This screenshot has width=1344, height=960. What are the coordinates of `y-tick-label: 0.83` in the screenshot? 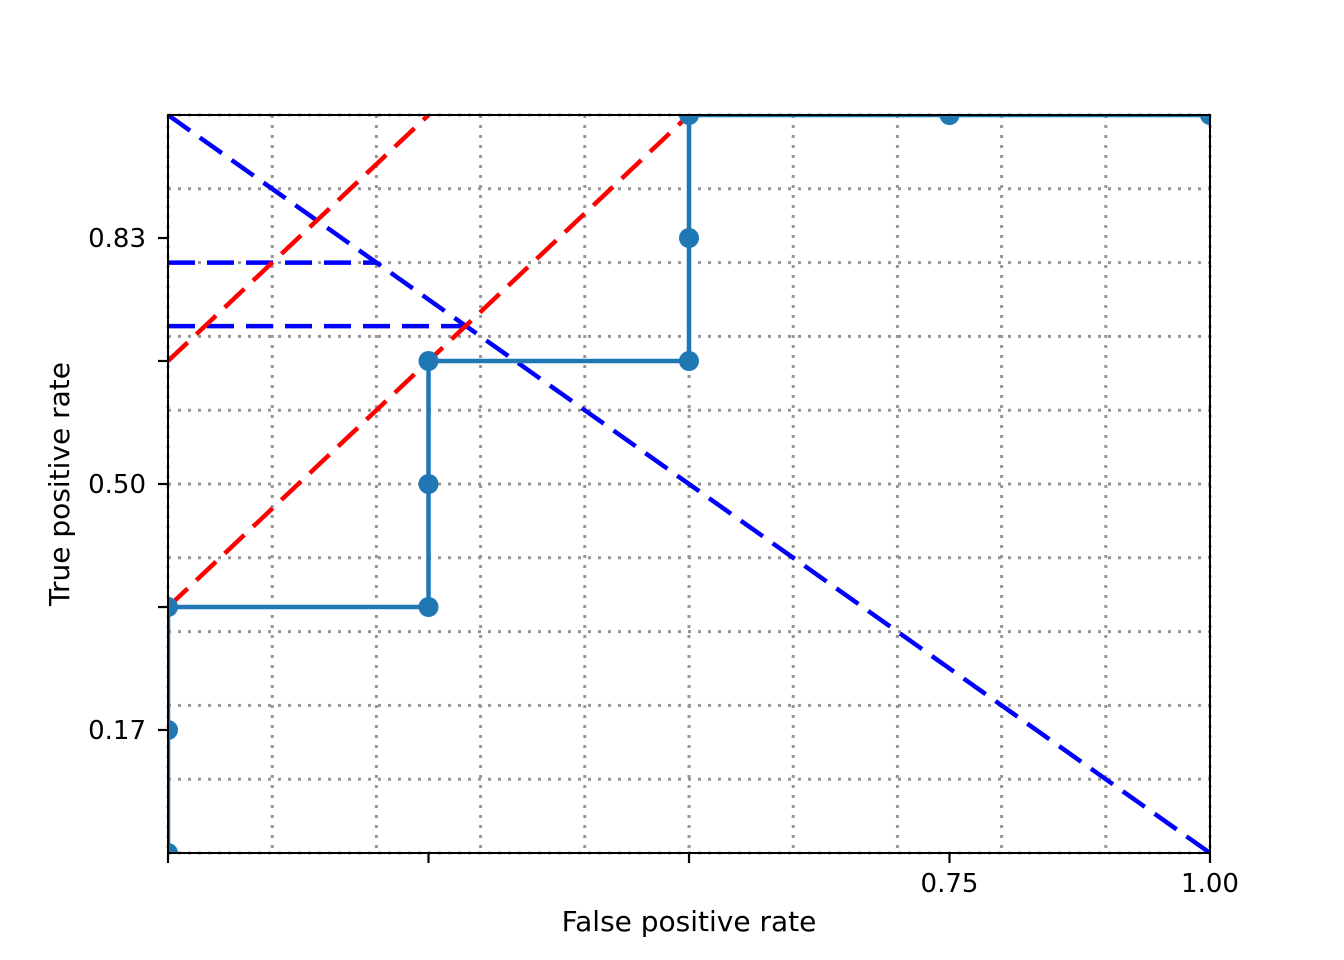 It's located at (117, 239).